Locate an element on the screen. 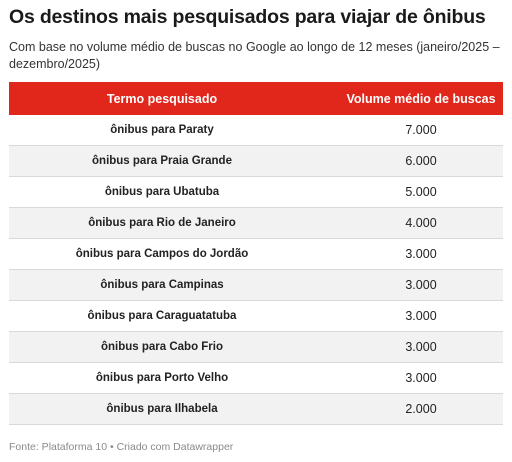  table-row: ônibus para Ilhabela 2.000 is located at coordinates (256, 409).